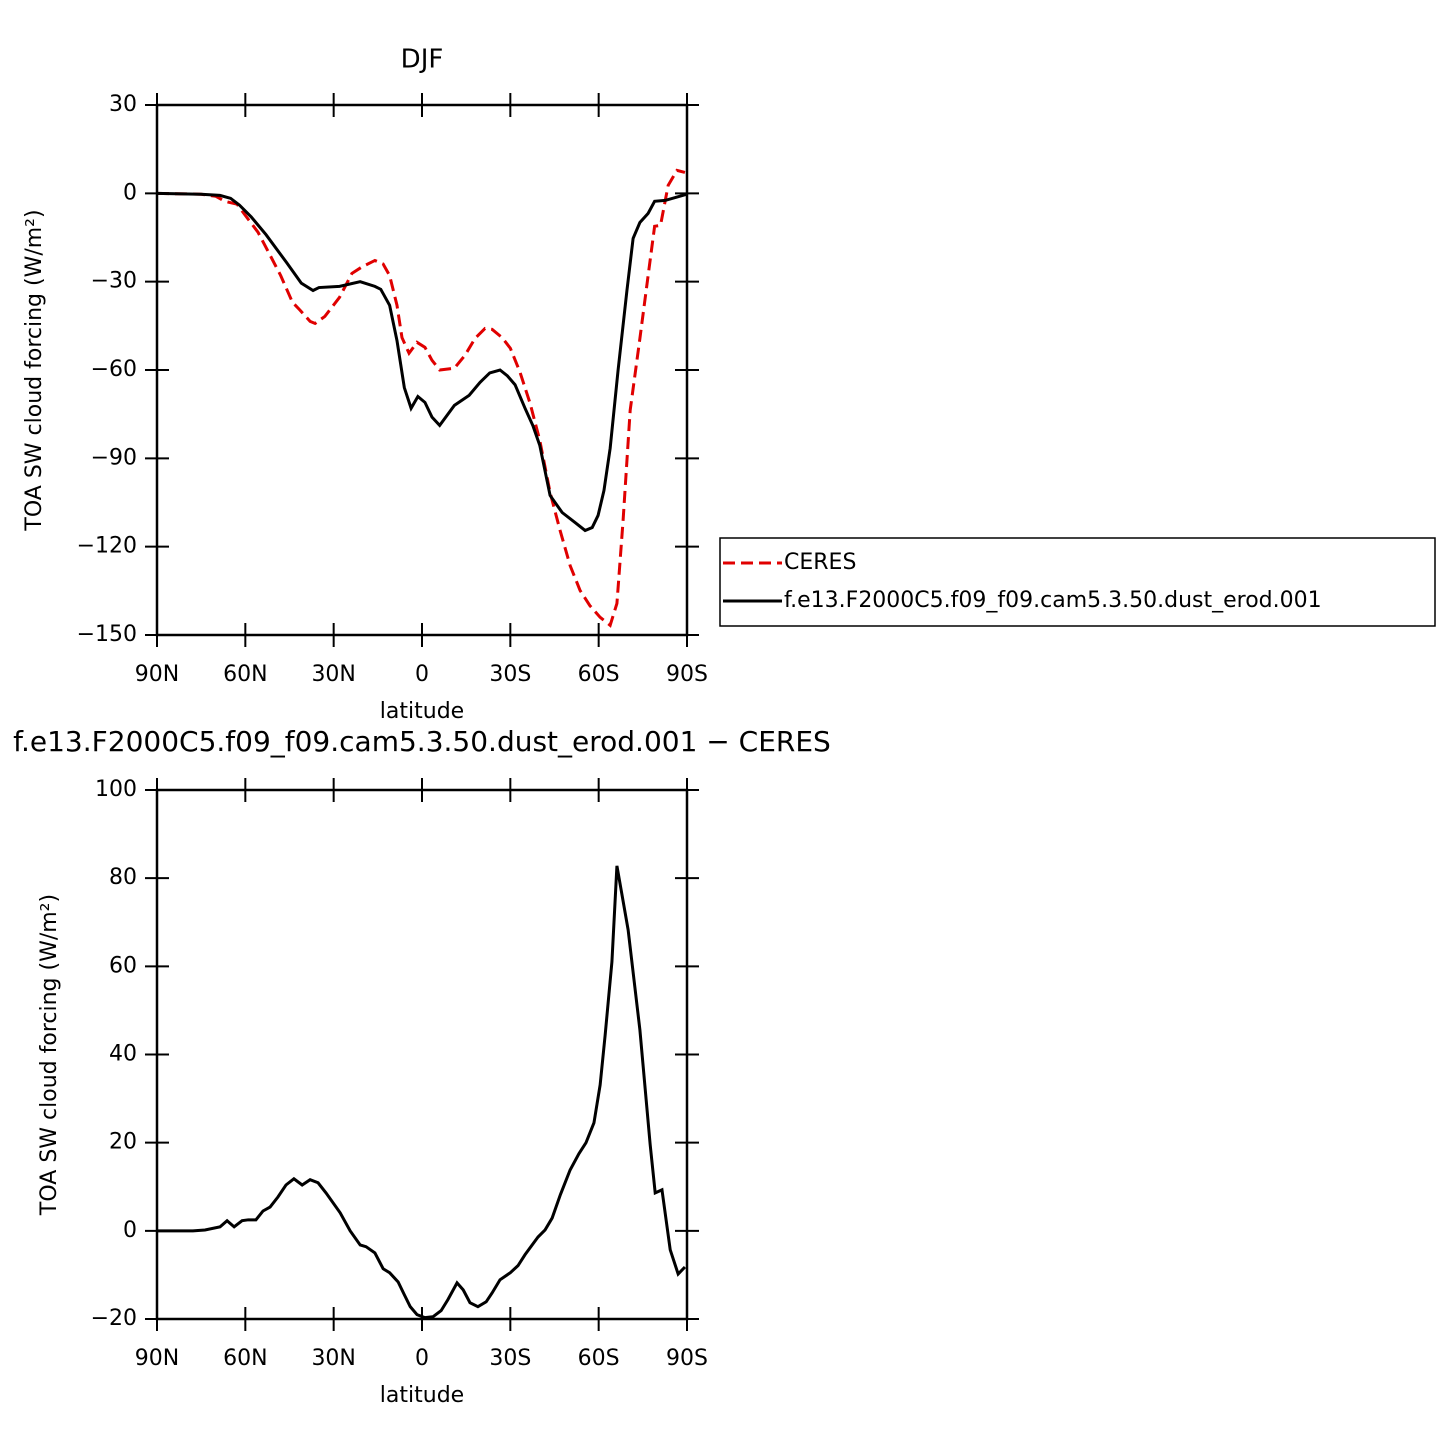 The height and width of the screenshot is (1452, 1455). What do you see at coordinates (114, 457) in the screenshot?
I see `y-tick-label: −90` at bounding box center [114, 457].